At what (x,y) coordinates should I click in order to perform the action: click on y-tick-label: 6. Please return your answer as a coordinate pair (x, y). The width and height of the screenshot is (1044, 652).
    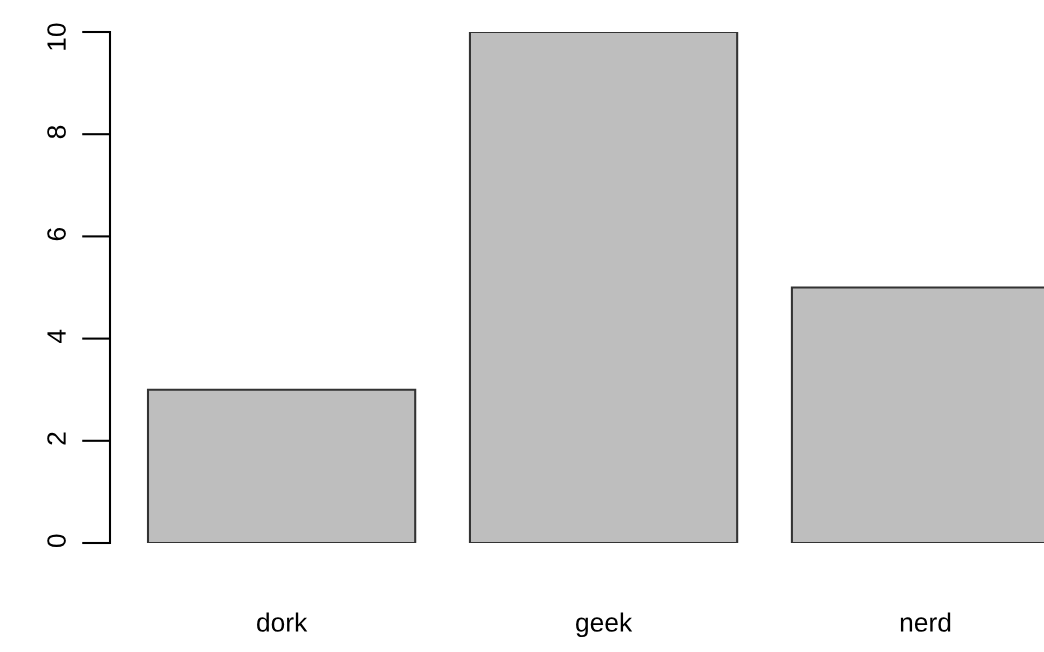
    Looking at the image, I should click on (56, 234).